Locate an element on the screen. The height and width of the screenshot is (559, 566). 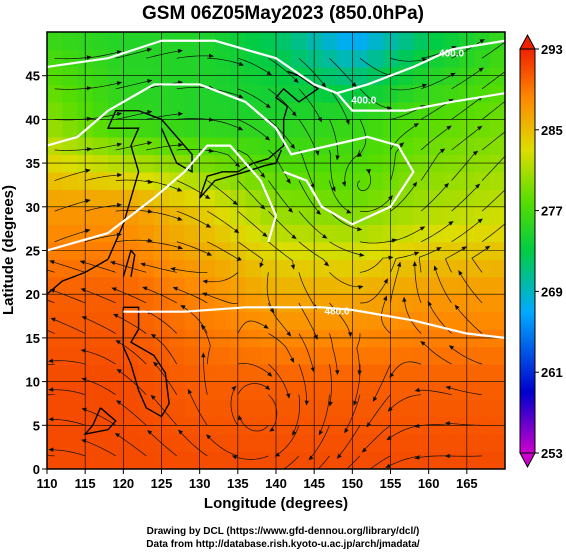
x-tick-label: 115 is located at coordinates (85, 483).